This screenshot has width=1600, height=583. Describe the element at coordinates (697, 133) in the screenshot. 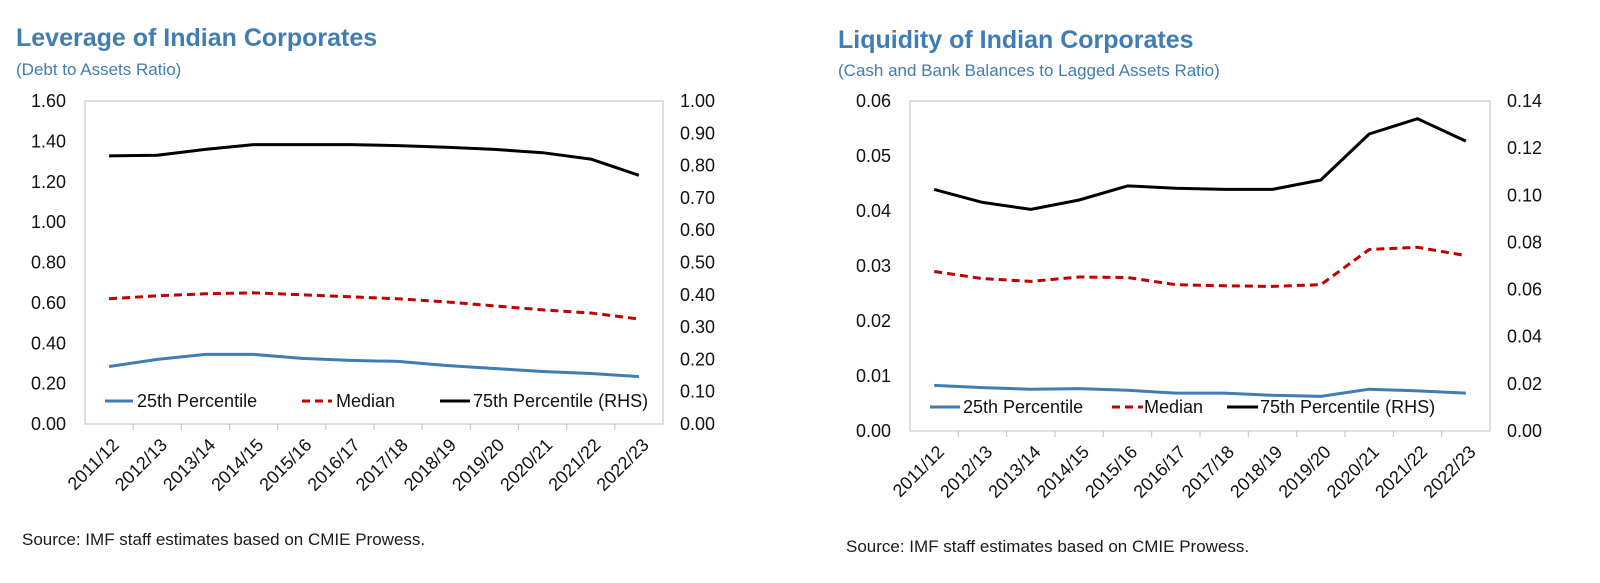

I see `y-axis-right-tick-label: 0.90` at that location.